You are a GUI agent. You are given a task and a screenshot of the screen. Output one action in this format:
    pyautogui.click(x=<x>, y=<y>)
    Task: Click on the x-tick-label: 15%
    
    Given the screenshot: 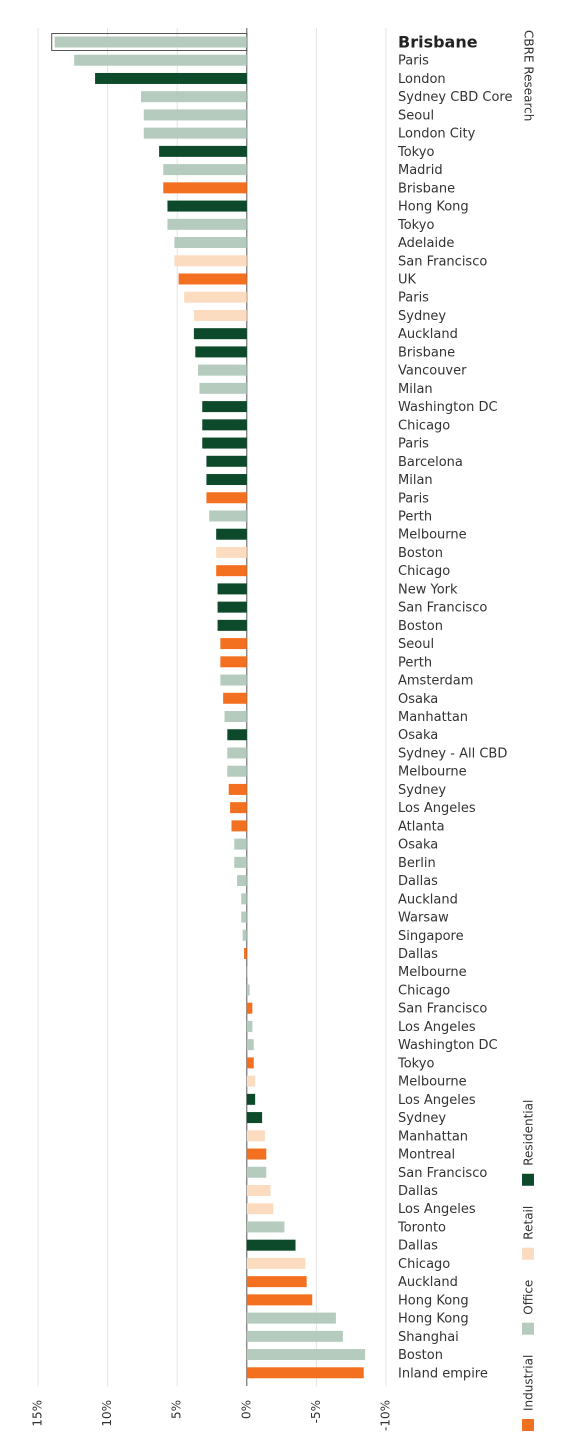 What is the action you would take?
    pyautogui.click(x=38, y=1413)
    